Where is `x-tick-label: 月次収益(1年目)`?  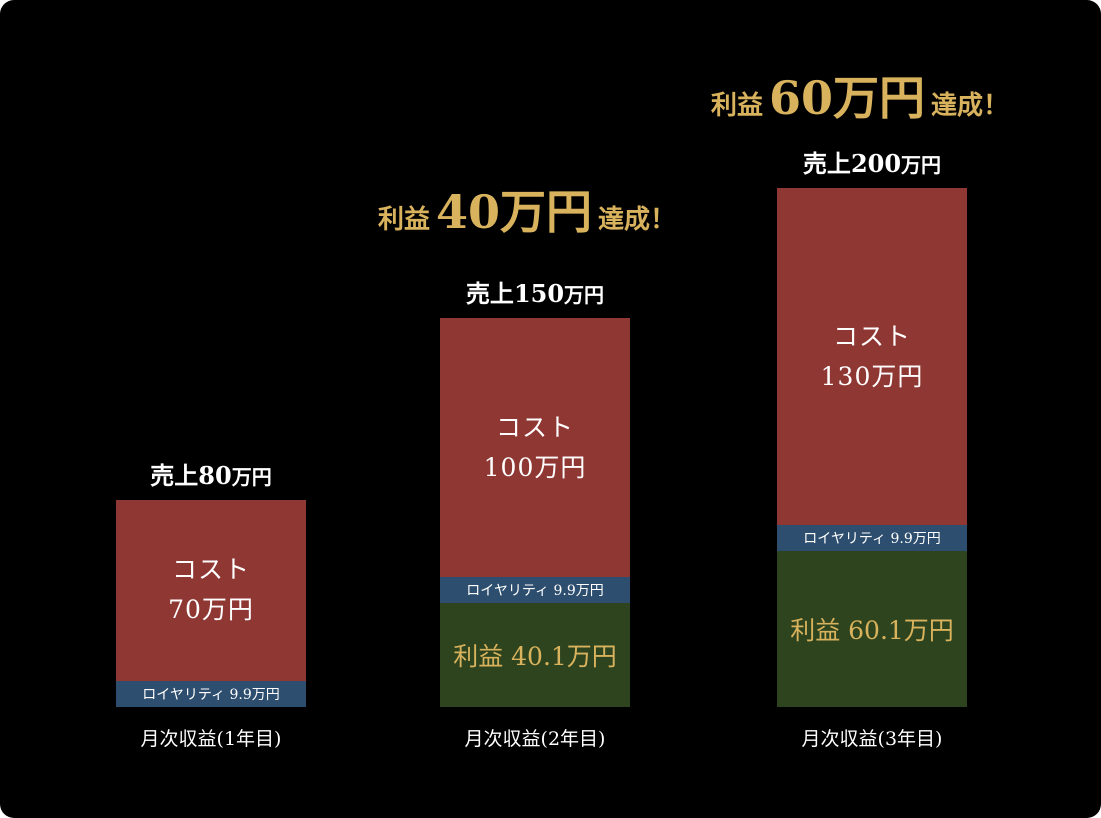 x-tick-label: 月次収益(1年目) is located at coordinates (211, 739).